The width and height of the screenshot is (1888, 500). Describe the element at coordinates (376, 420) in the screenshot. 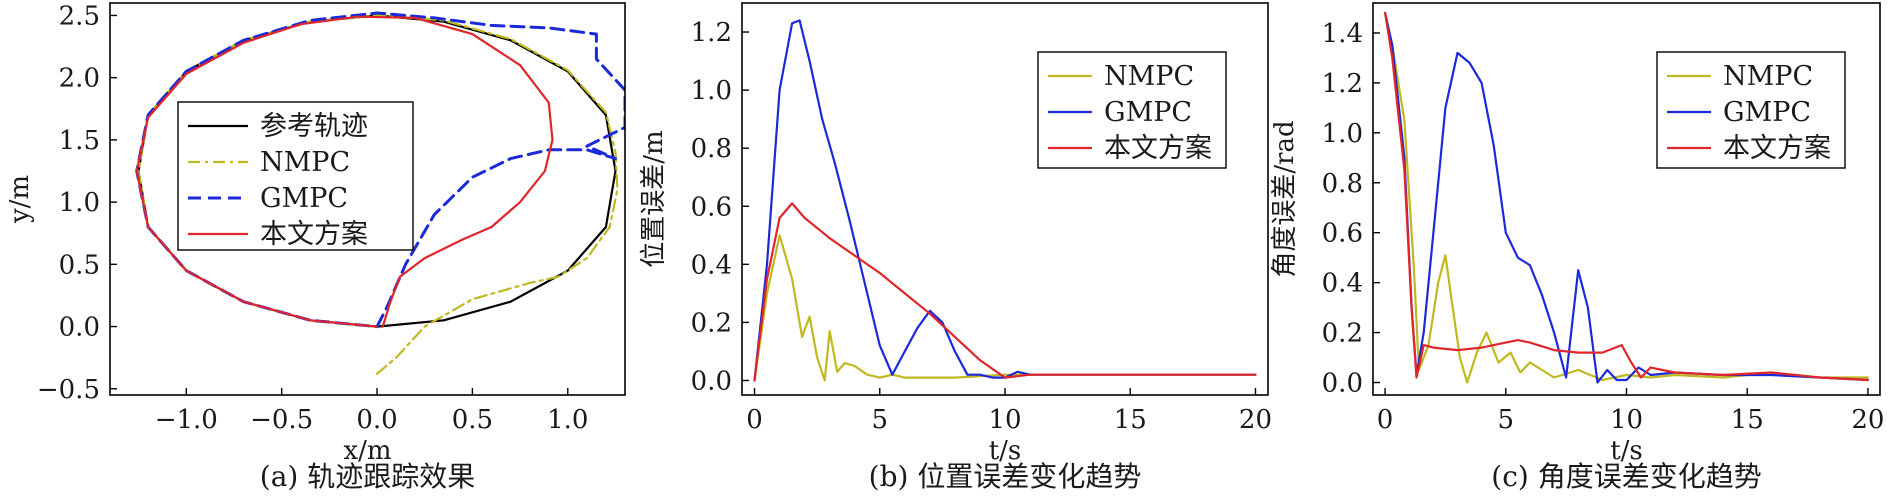

I see `x-tick-label: 0.0` at that location.